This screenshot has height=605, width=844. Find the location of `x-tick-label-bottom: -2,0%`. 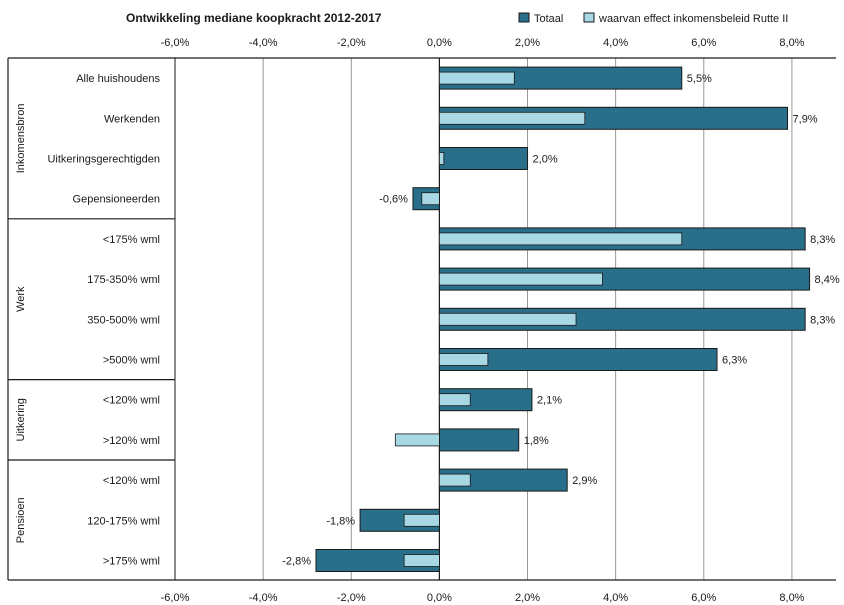

x-tick-label-bottom: -2,0% is located at coordinates (351, 598).